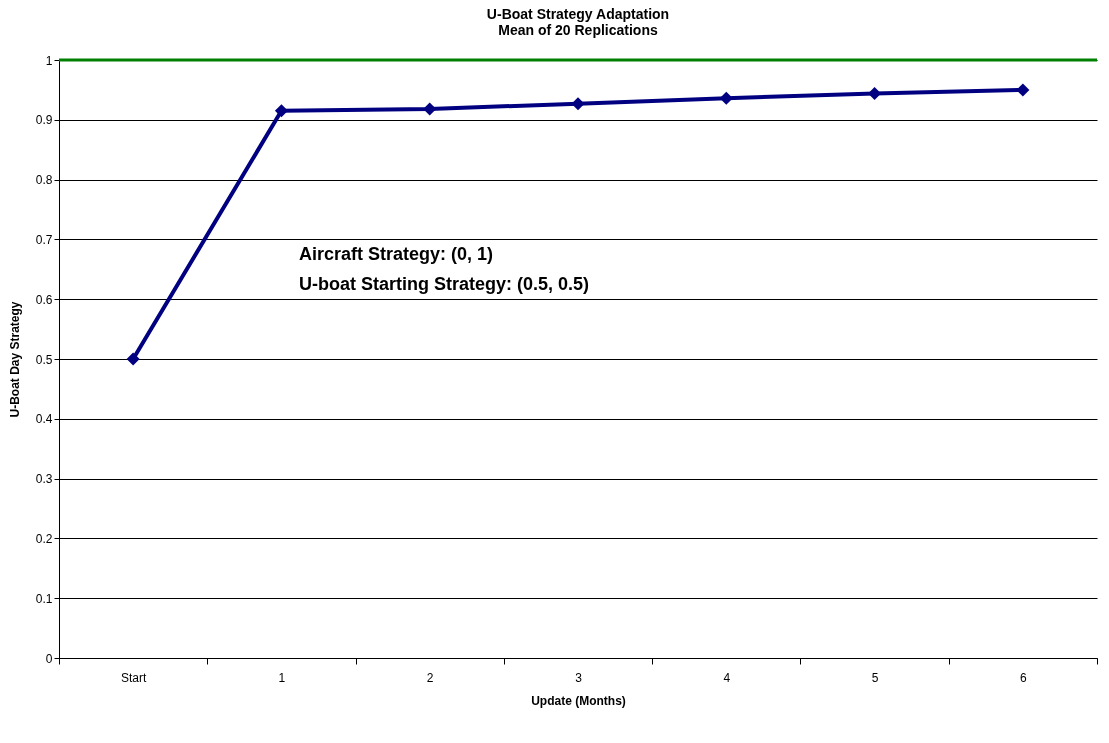 Image resolution: width=1109 pixels, height=743 pixels. I want to click on chart-title: U-Boat Strategy Adaptation, so click(578, 14).